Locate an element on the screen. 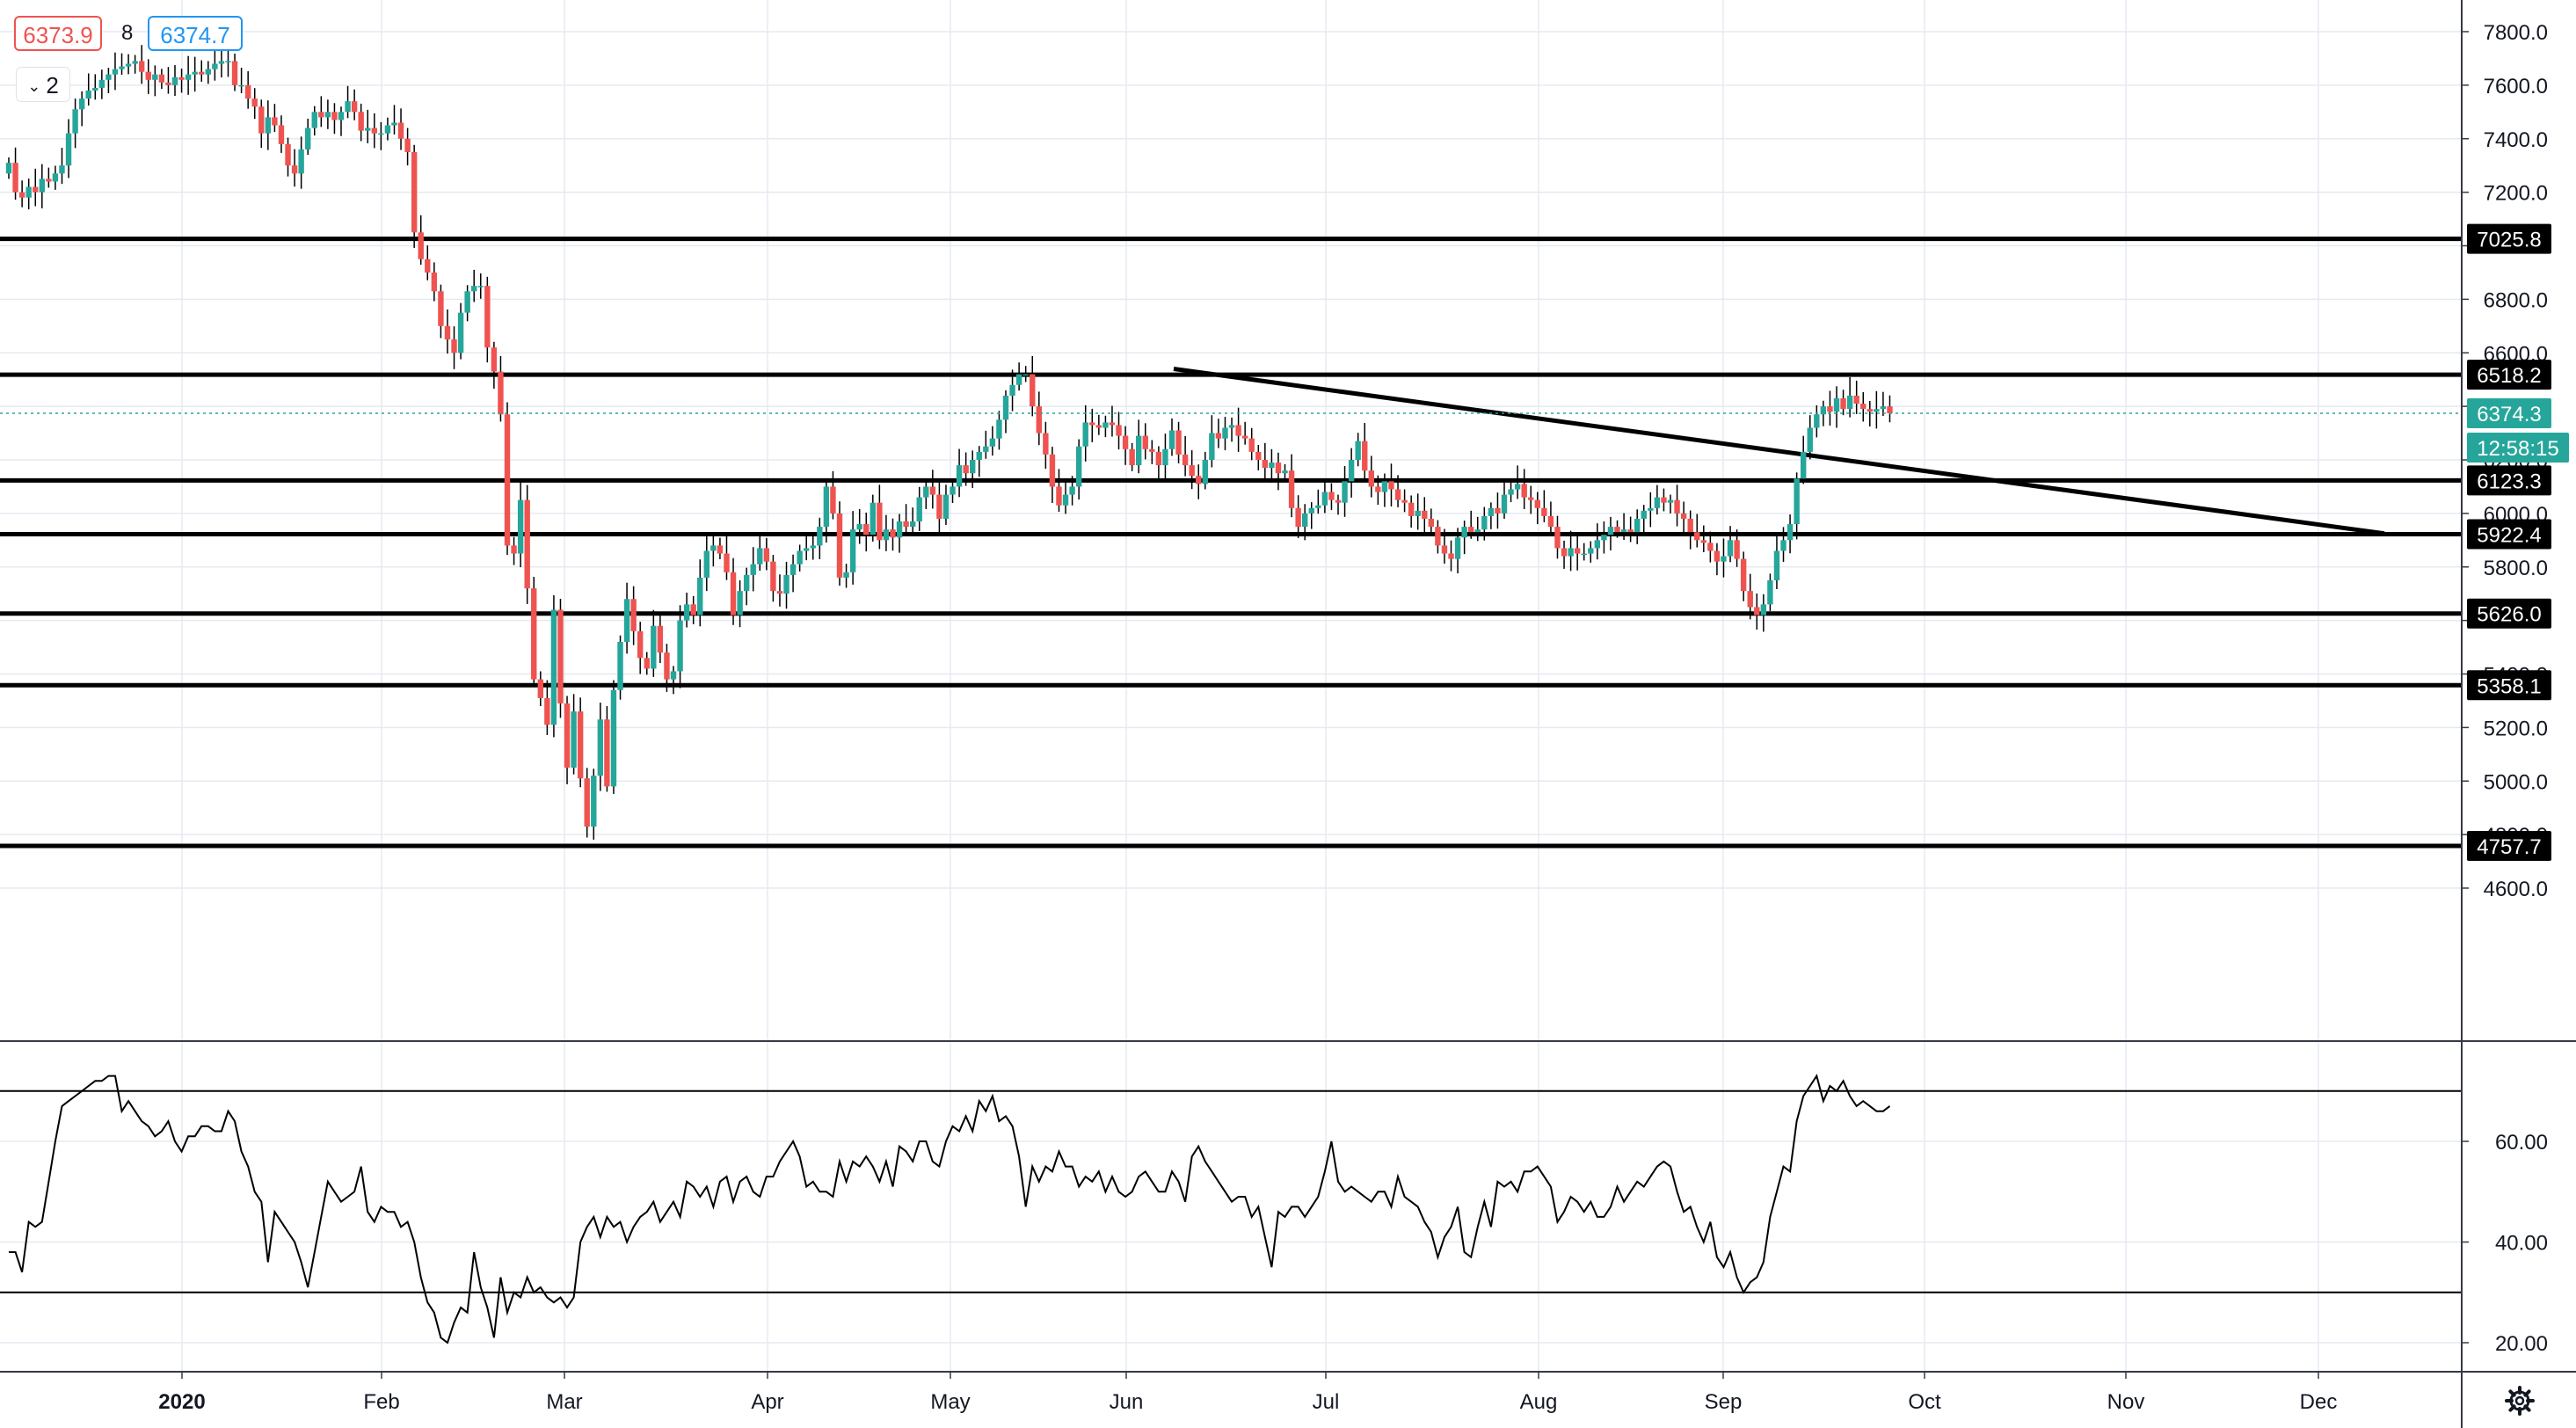 This screenshot has height=1428, width=2576. level-price-label: 7025.8 is located at coordinates (2509, 240).